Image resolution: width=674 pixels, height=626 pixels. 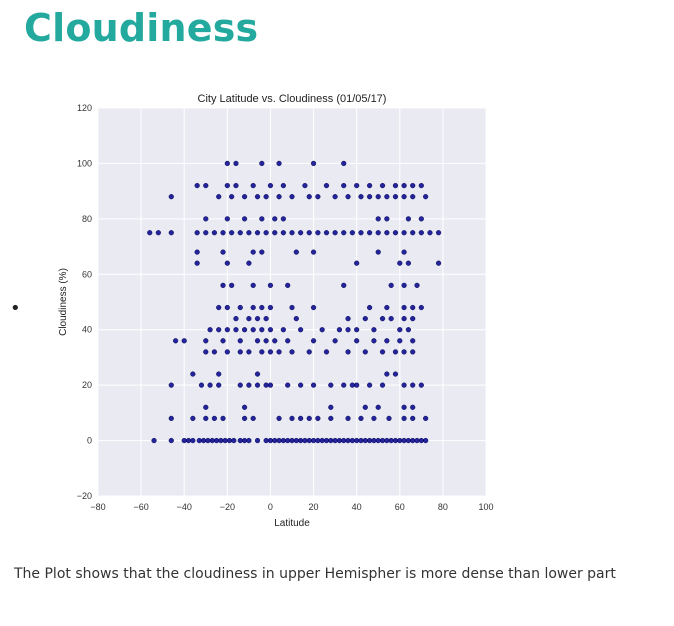 I want to click on y-tick-labels: −20 0 20 40 60 80 100 120, so click(x=84, y=302).